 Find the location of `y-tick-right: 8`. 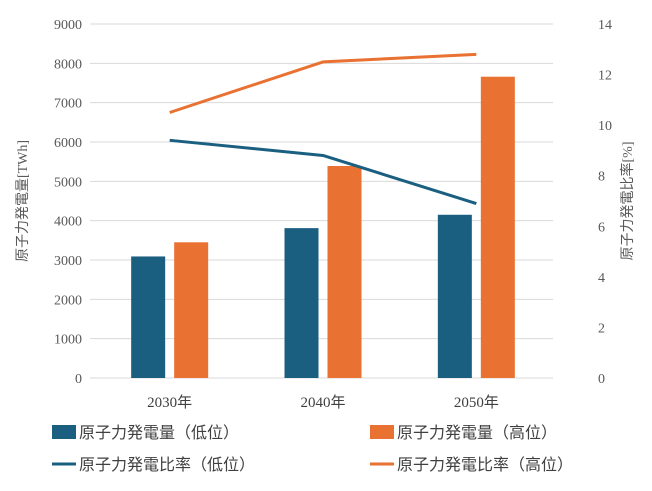

y-tick-right: 8 is located at coordinates (601, 177).